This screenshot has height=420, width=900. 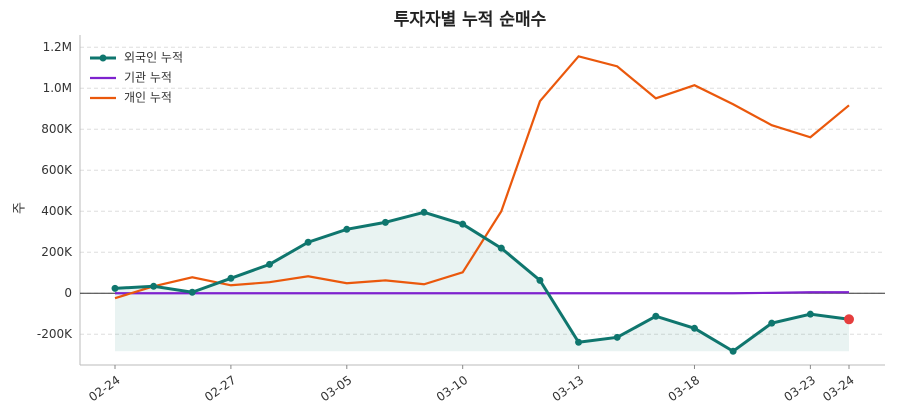 I want to click on x-tick-label: 03-18, so click(x=684, y=388).